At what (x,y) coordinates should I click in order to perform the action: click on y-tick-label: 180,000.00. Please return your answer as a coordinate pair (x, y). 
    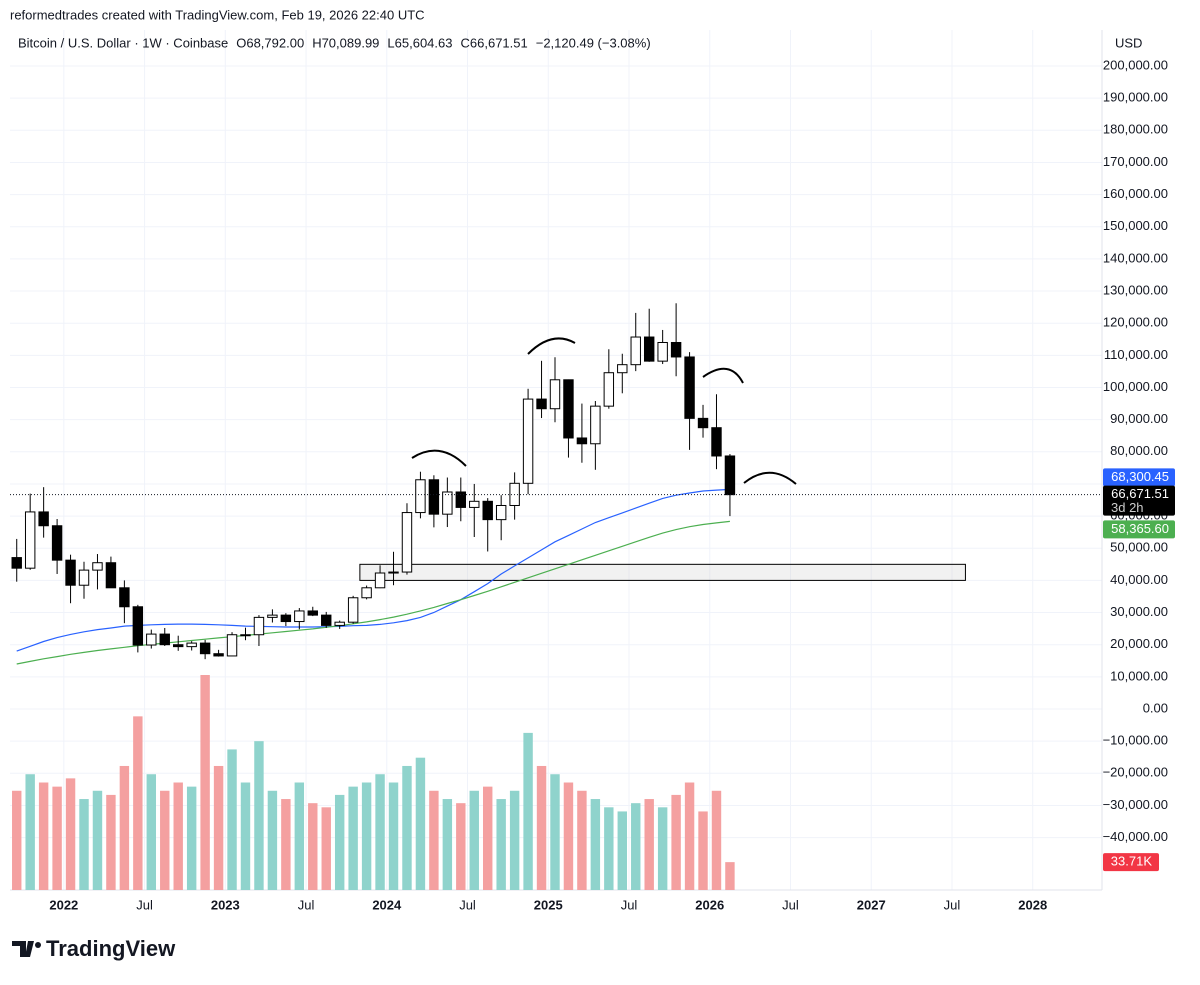
    Looking at the image, I should click on (1135, 129).